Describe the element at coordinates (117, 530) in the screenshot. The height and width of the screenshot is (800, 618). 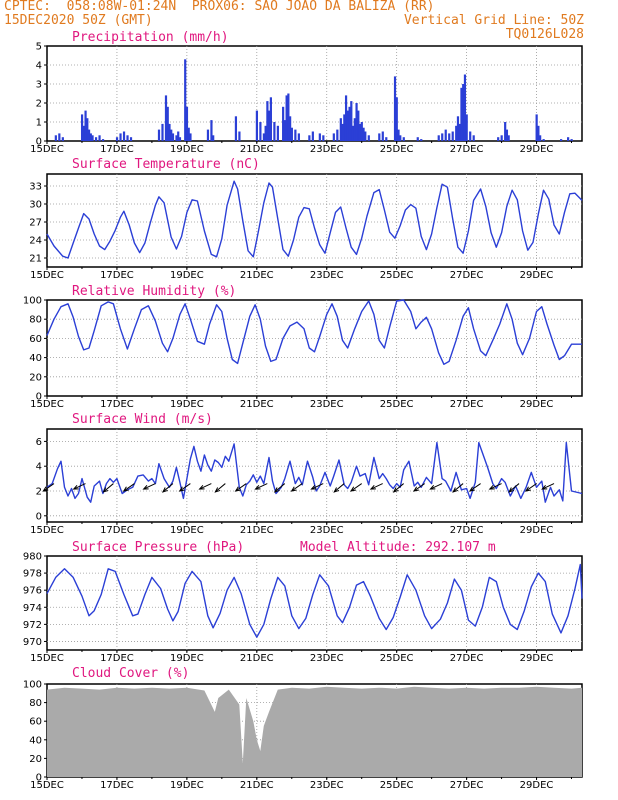
I see `wind-xtick-label: 17DEC` at that location.